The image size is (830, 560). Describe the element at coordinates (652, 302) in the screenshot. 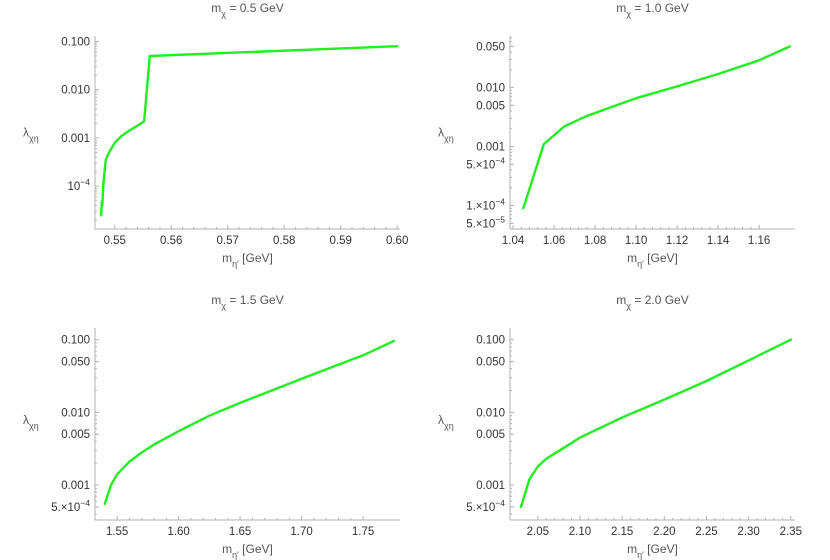

I see `chart-title: mχ = 2.0 GeV` at that location.